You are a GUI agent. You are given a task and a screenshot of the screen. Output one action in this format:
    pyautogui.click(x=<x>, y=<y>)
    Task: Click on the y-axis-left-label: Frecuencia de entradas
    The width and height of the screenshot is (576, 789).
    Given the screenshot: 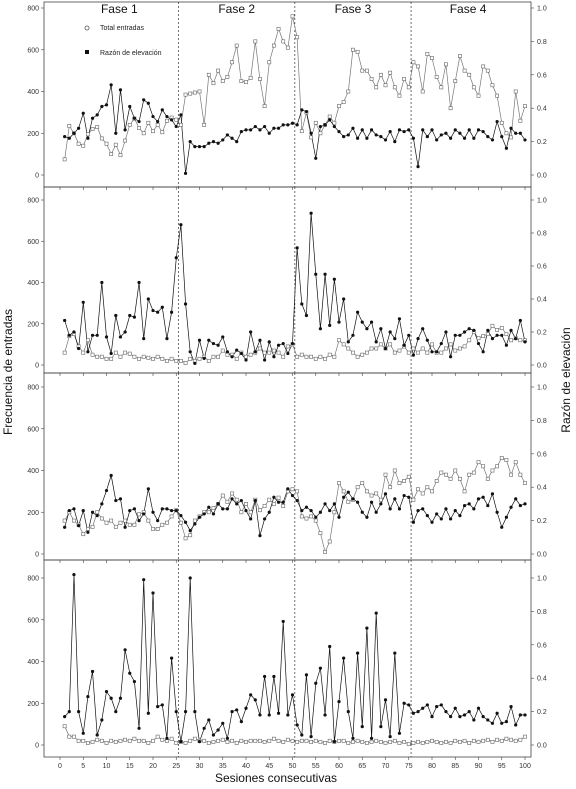 What is the action you would take?
    pyautogui.click(x=8, y=372)
    